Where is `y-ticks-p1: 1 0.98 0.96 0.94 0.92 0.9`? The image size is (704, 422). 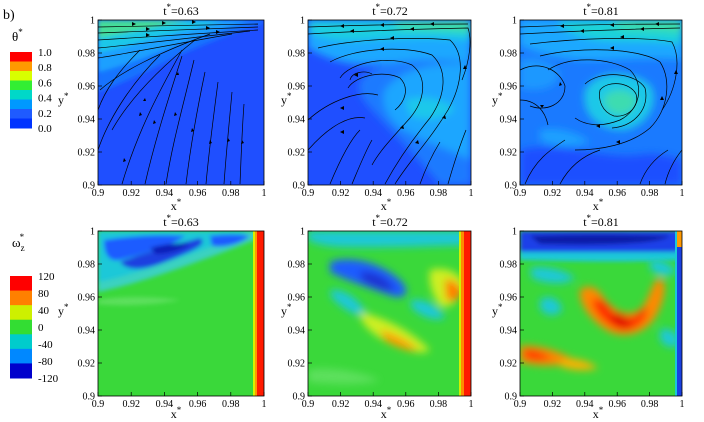 y-ticks-p1: 1 0.98 0.96 0.94 0.92 0.9 is located at coordinates (300, 104).